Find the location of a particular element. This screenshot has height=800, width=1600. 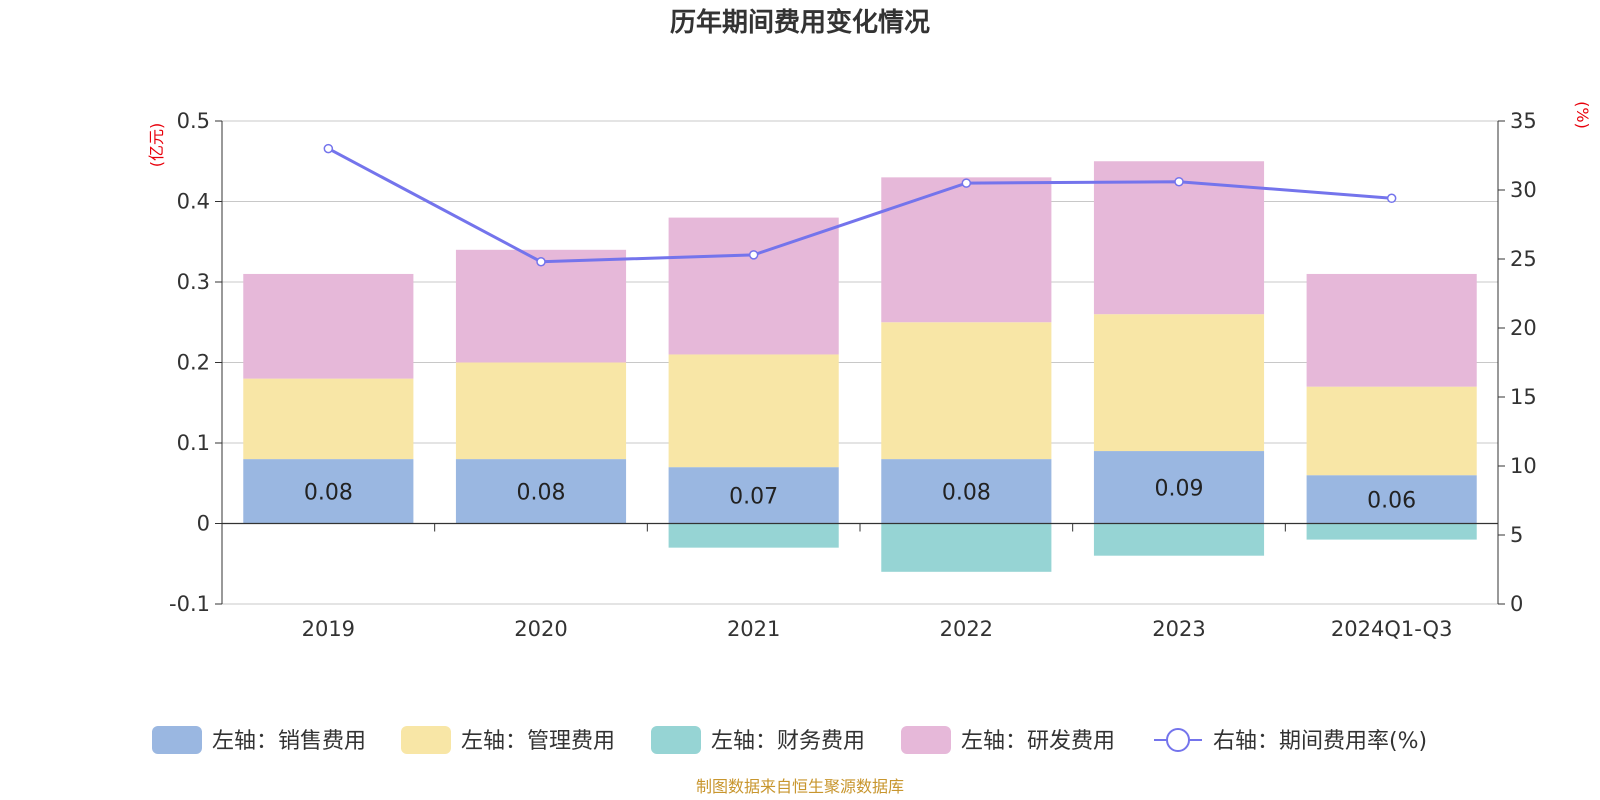

source-note: 制图数据来自恒生聚源数据库 is located at coordinates (800, 786).